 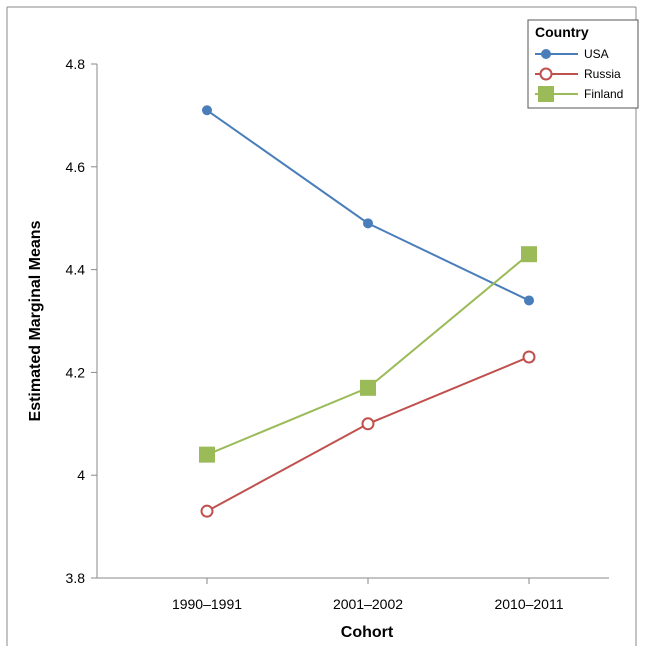 What do you see at coordinates (546, 94) in the screenshot?
I see `legend-marker-finland` at bounding box center [546, 94].